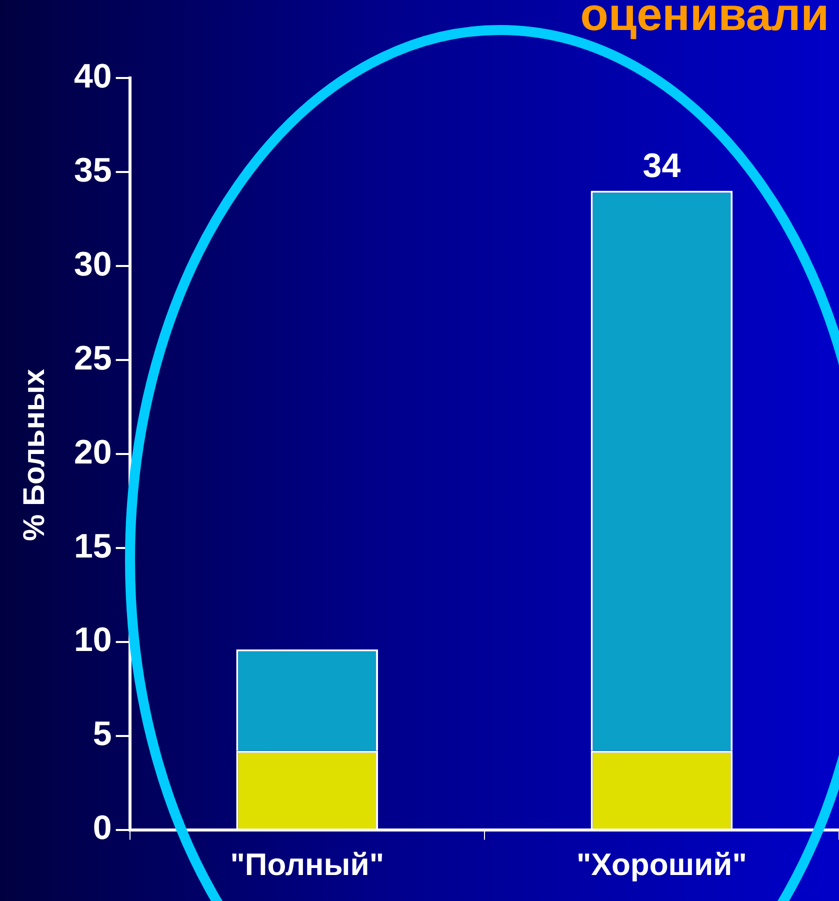 Image resolution: width=839 pixels, height=901 pixels. What do you see at coordinates (661, 166) in the screenshot?
I see `total-label: 34` at bounding box center [661, 166].